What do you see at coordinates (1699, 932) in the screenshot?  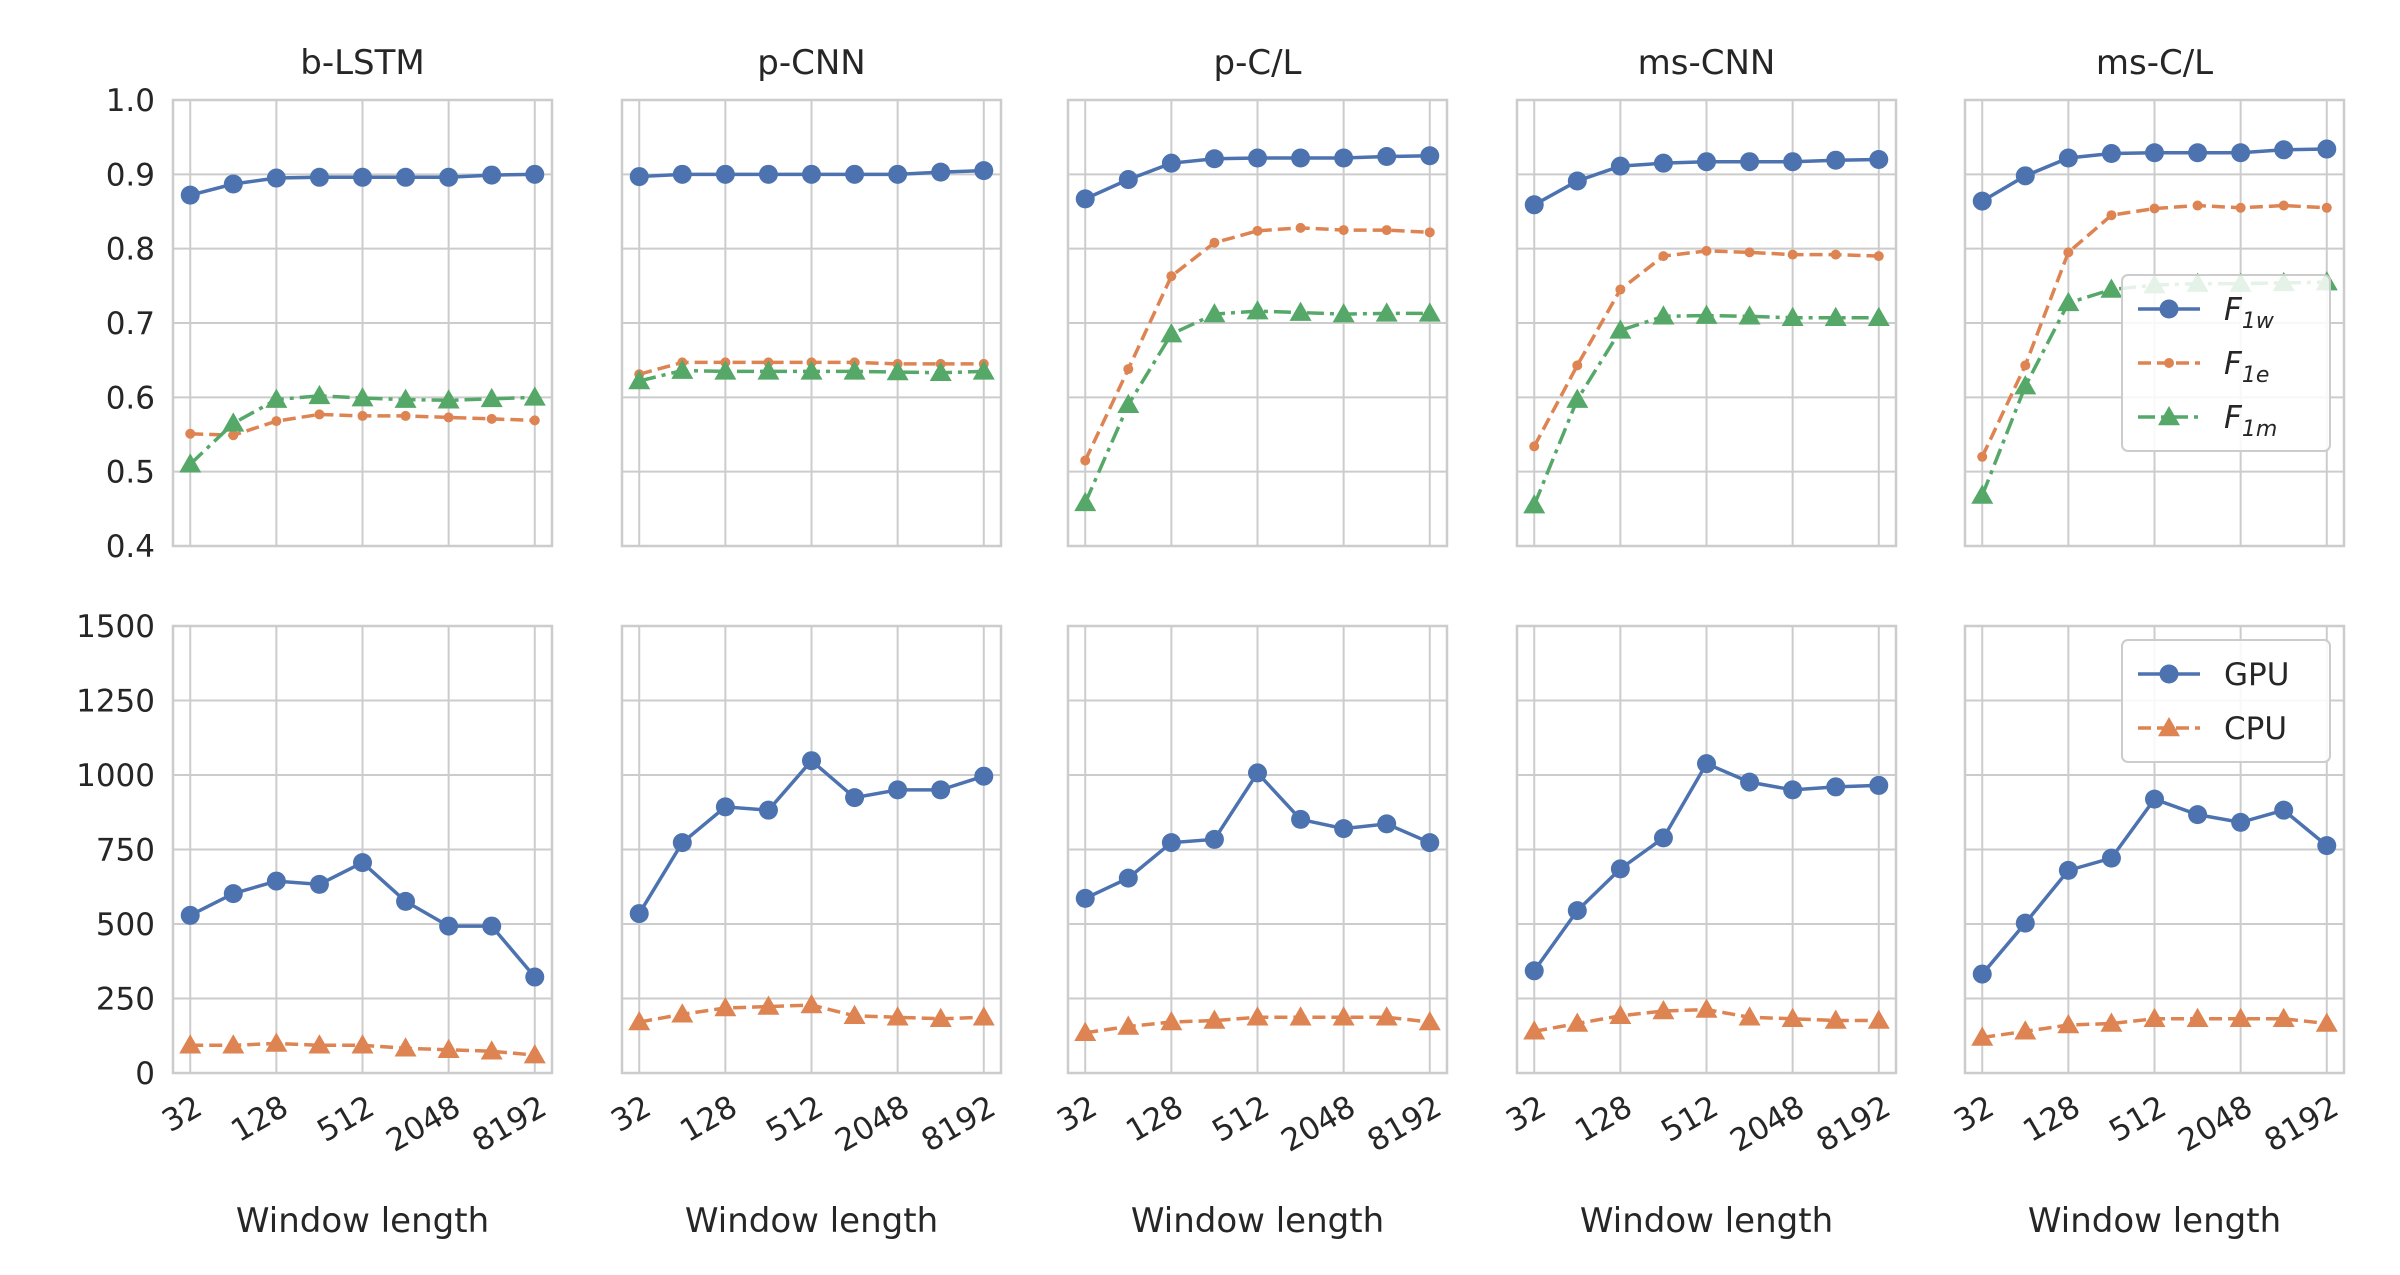 I see `subplot: 32 128 512 2048 8192 Window length` at bounding box center [1699, 932].